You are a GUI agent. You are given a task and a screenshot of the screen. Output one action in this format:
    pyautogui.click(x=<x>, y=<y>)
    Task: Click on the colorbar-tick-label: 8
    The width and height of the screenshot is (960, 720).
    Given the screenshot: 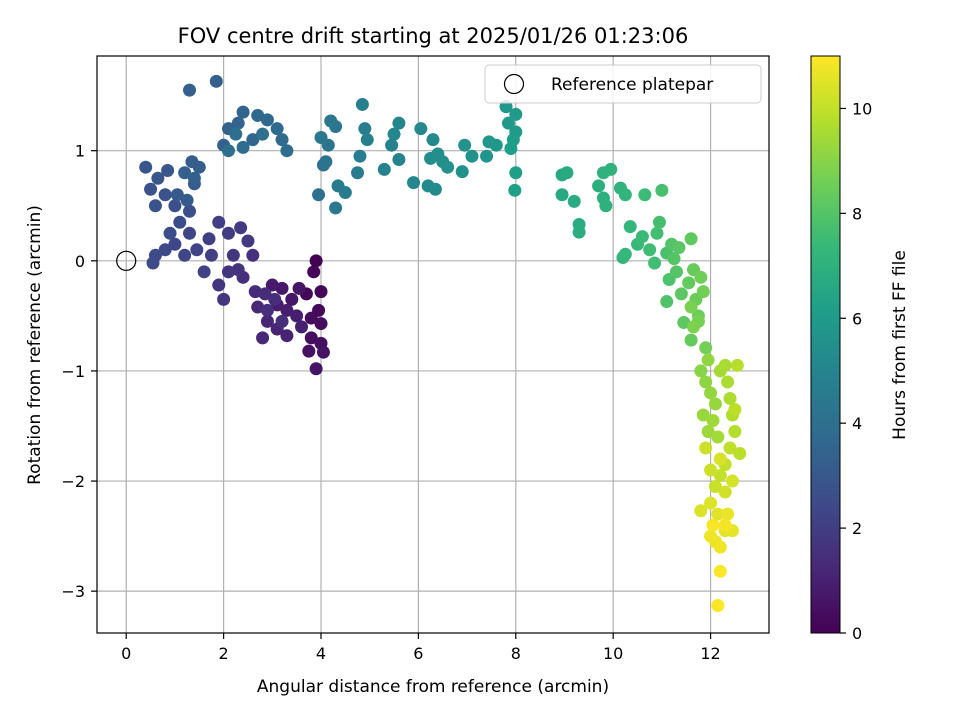 What is the action you would take?
    pyautogui.click(x=857, y=213)
    